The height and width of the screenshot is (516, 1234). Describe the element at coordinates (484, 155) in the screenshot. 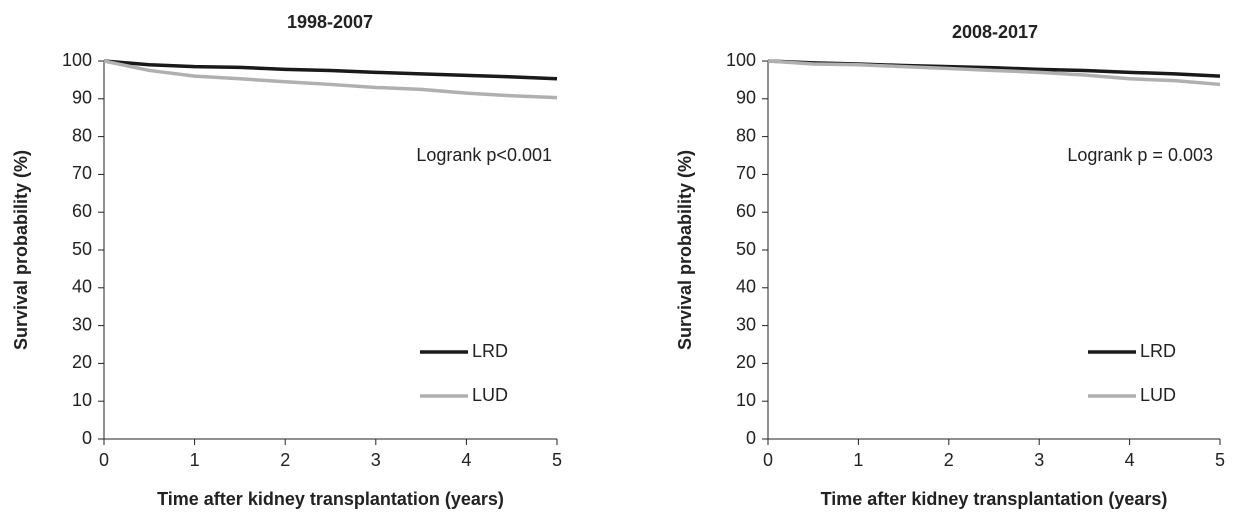

I see `annotation: Logrank p<0.001` at that location.